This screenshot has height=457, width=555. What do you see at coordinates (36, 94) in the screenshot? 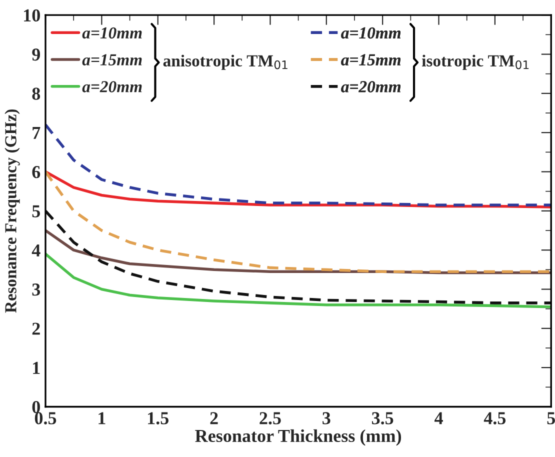
I see `y-tick-label: 8` at bounding box center [36, 94].